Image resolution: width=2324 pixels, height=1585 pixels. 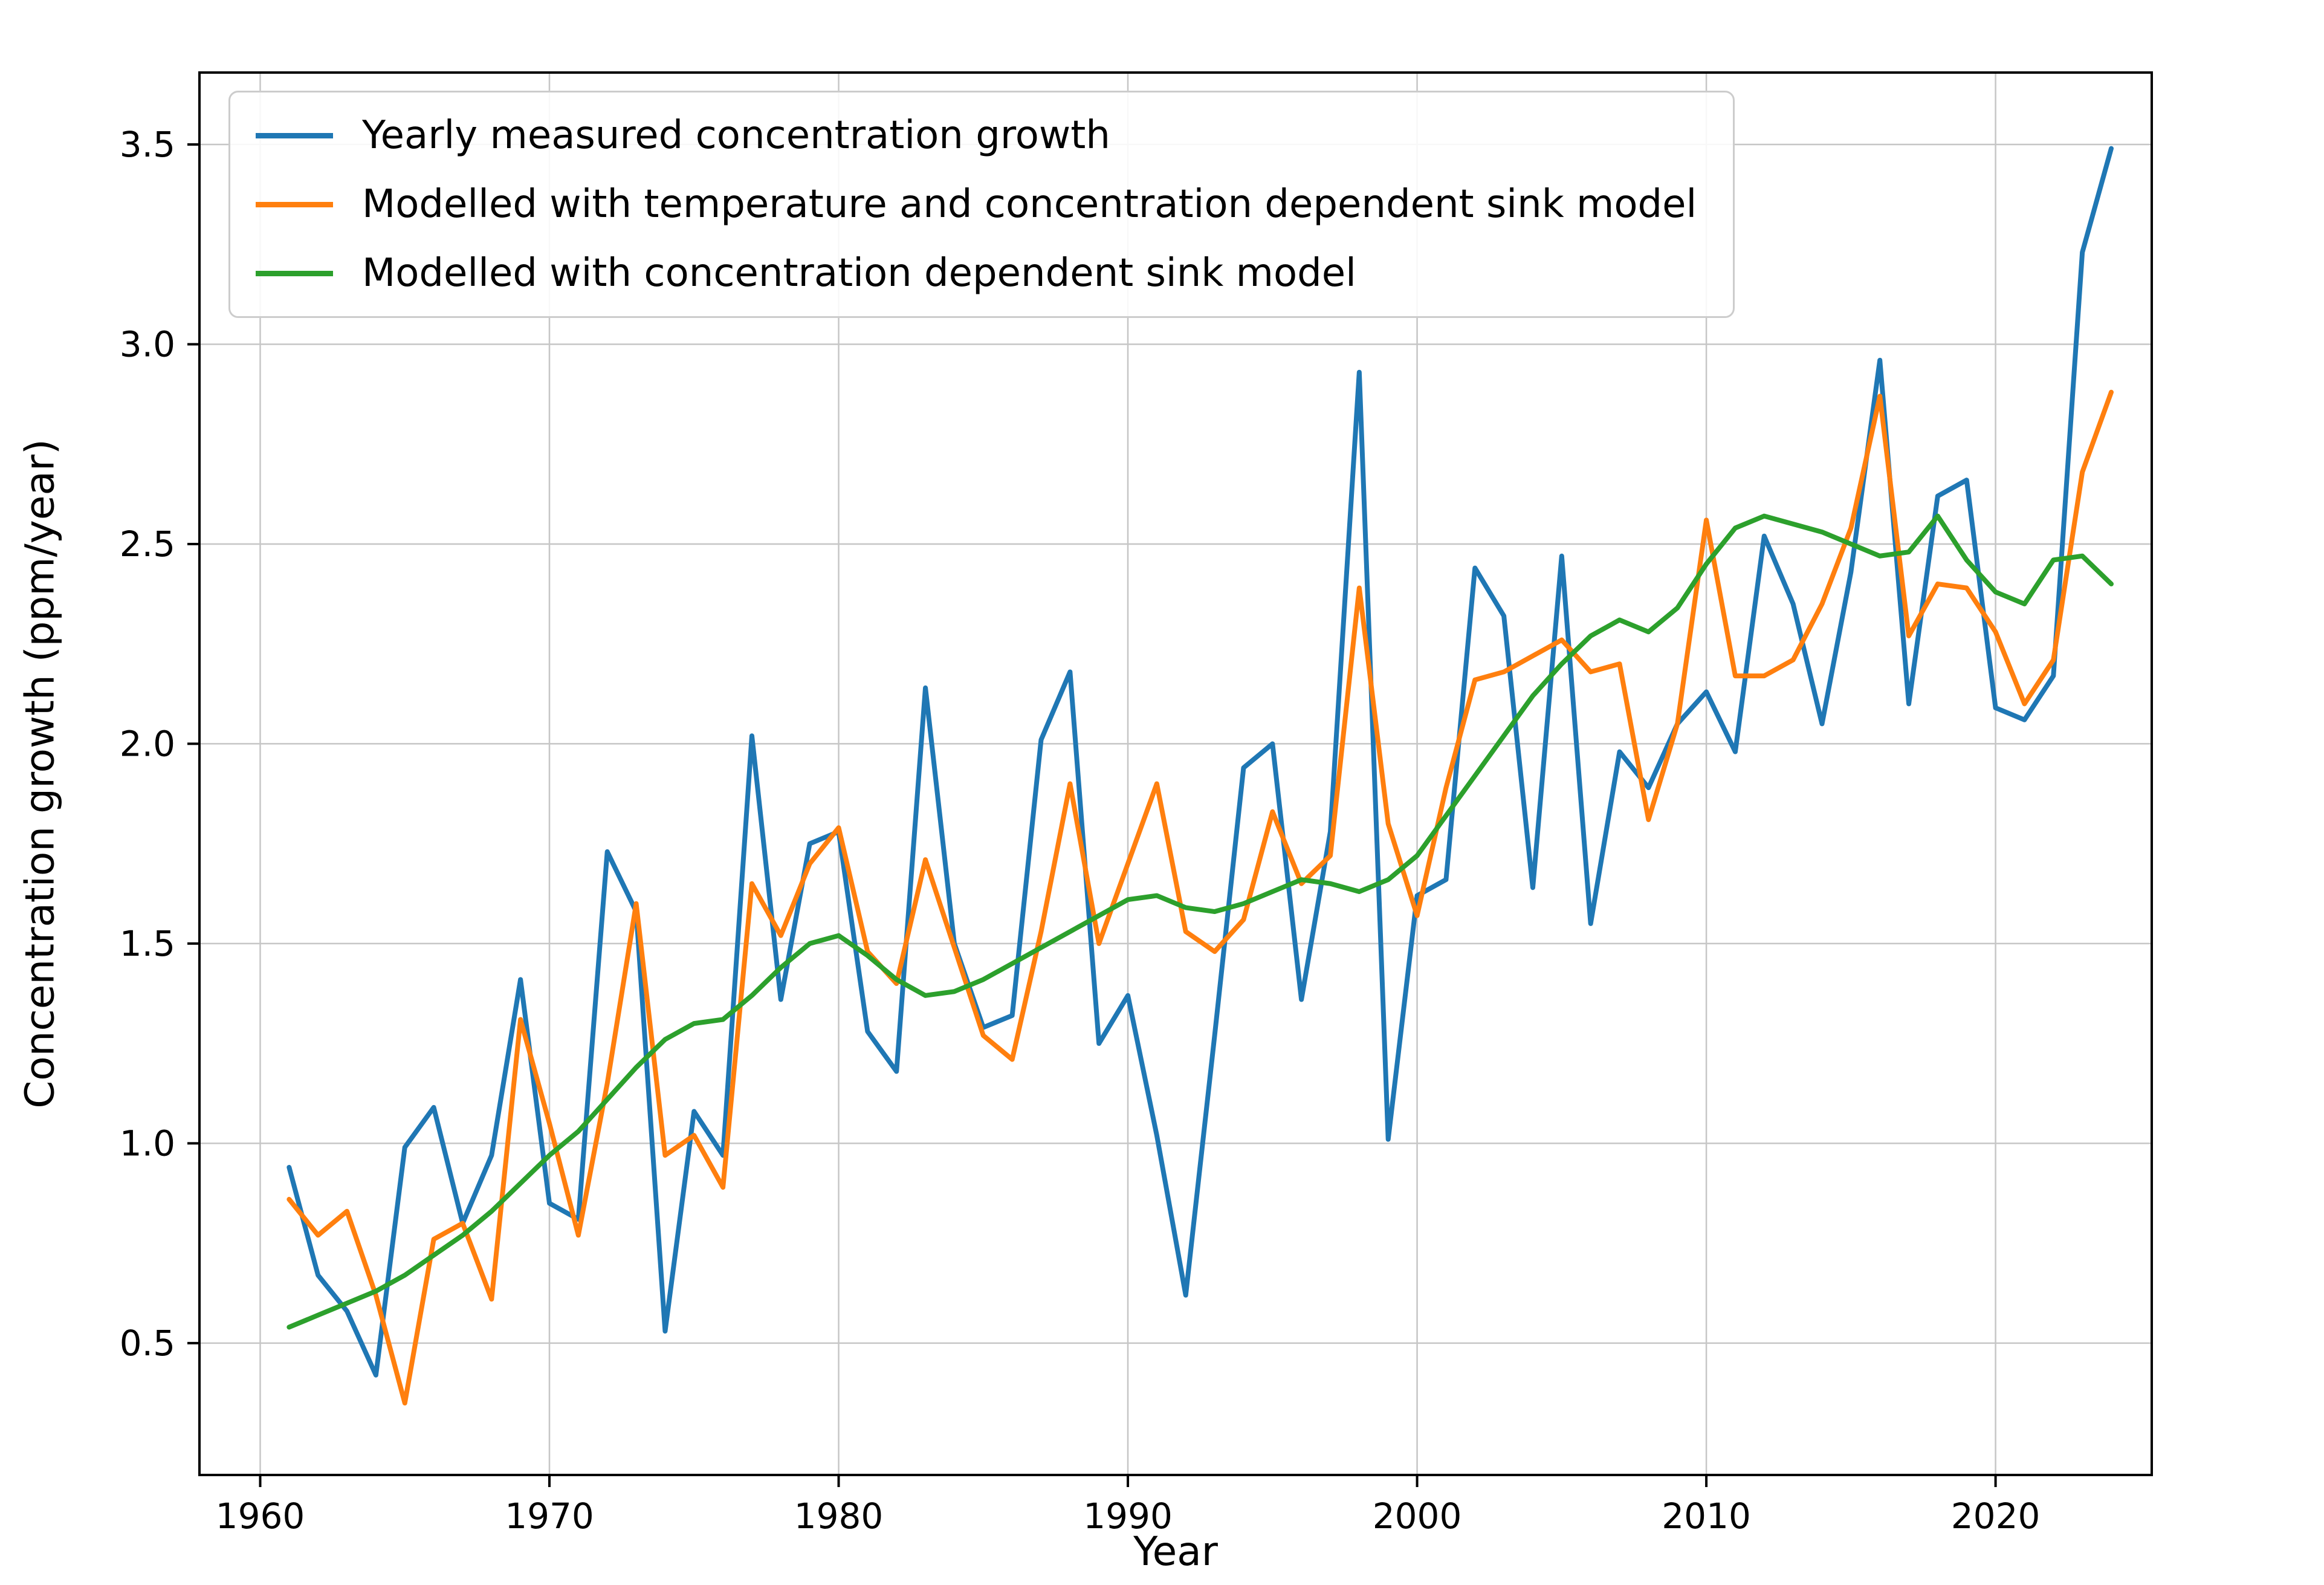 I want to click on x-tick-label-2000: 2000, so click(x=1417, y=1516).